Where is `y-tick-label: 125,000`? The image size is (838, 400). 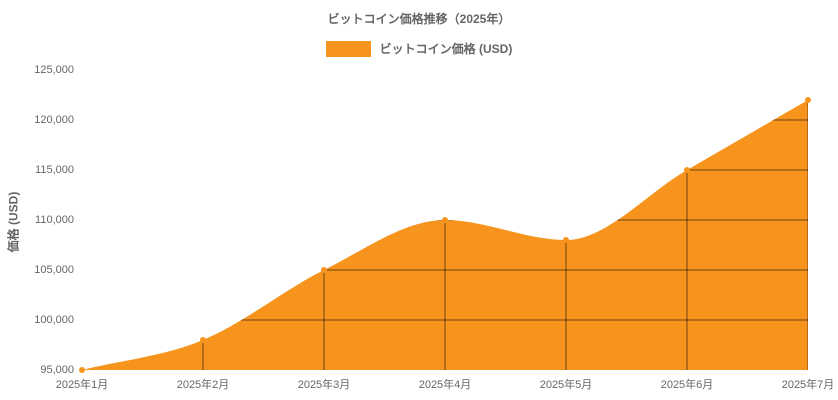 y-tick-label: 125,000 is located at coordinates (54, 70).